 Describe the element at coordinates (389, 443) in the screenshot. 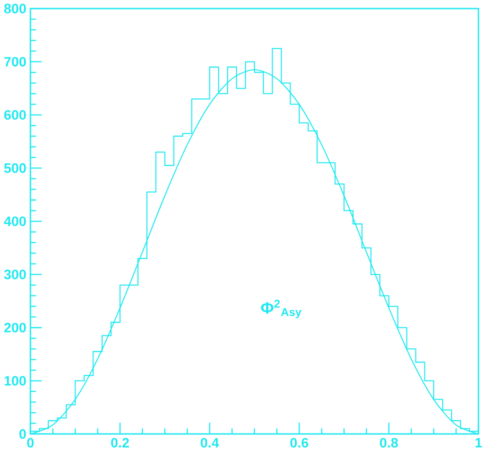

I see `x-tick-label: 0.8` at that location.